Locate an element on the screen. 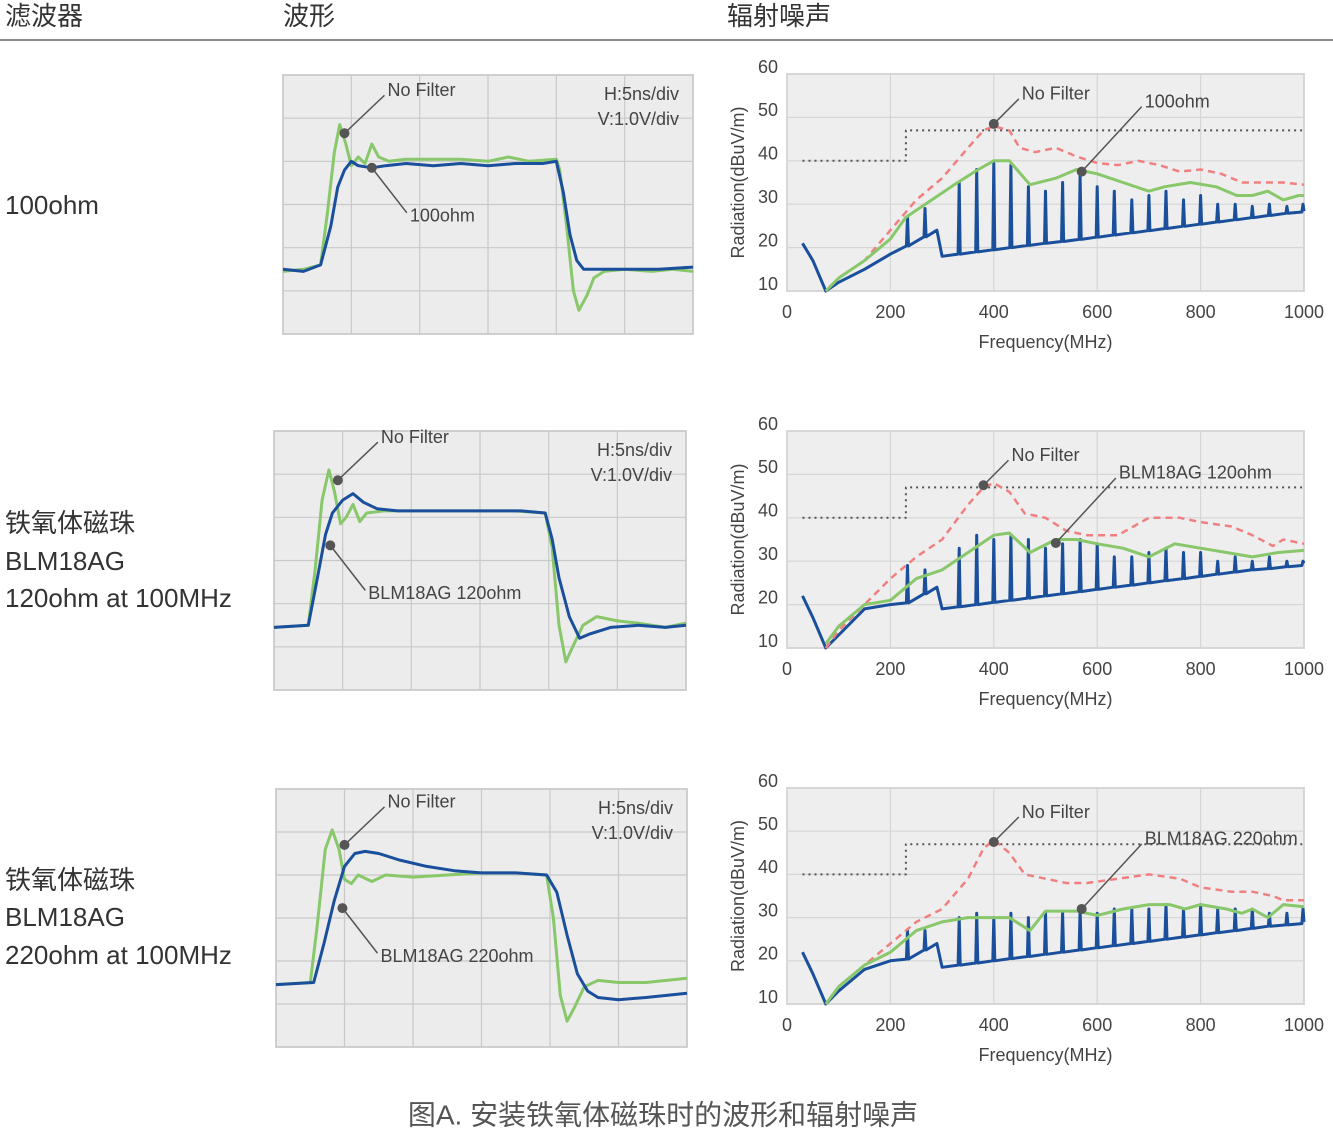 Image resolution: width=1333 pixels, height=1137 pixels. row-label: 100ohm is located at coordinates (52, 205).